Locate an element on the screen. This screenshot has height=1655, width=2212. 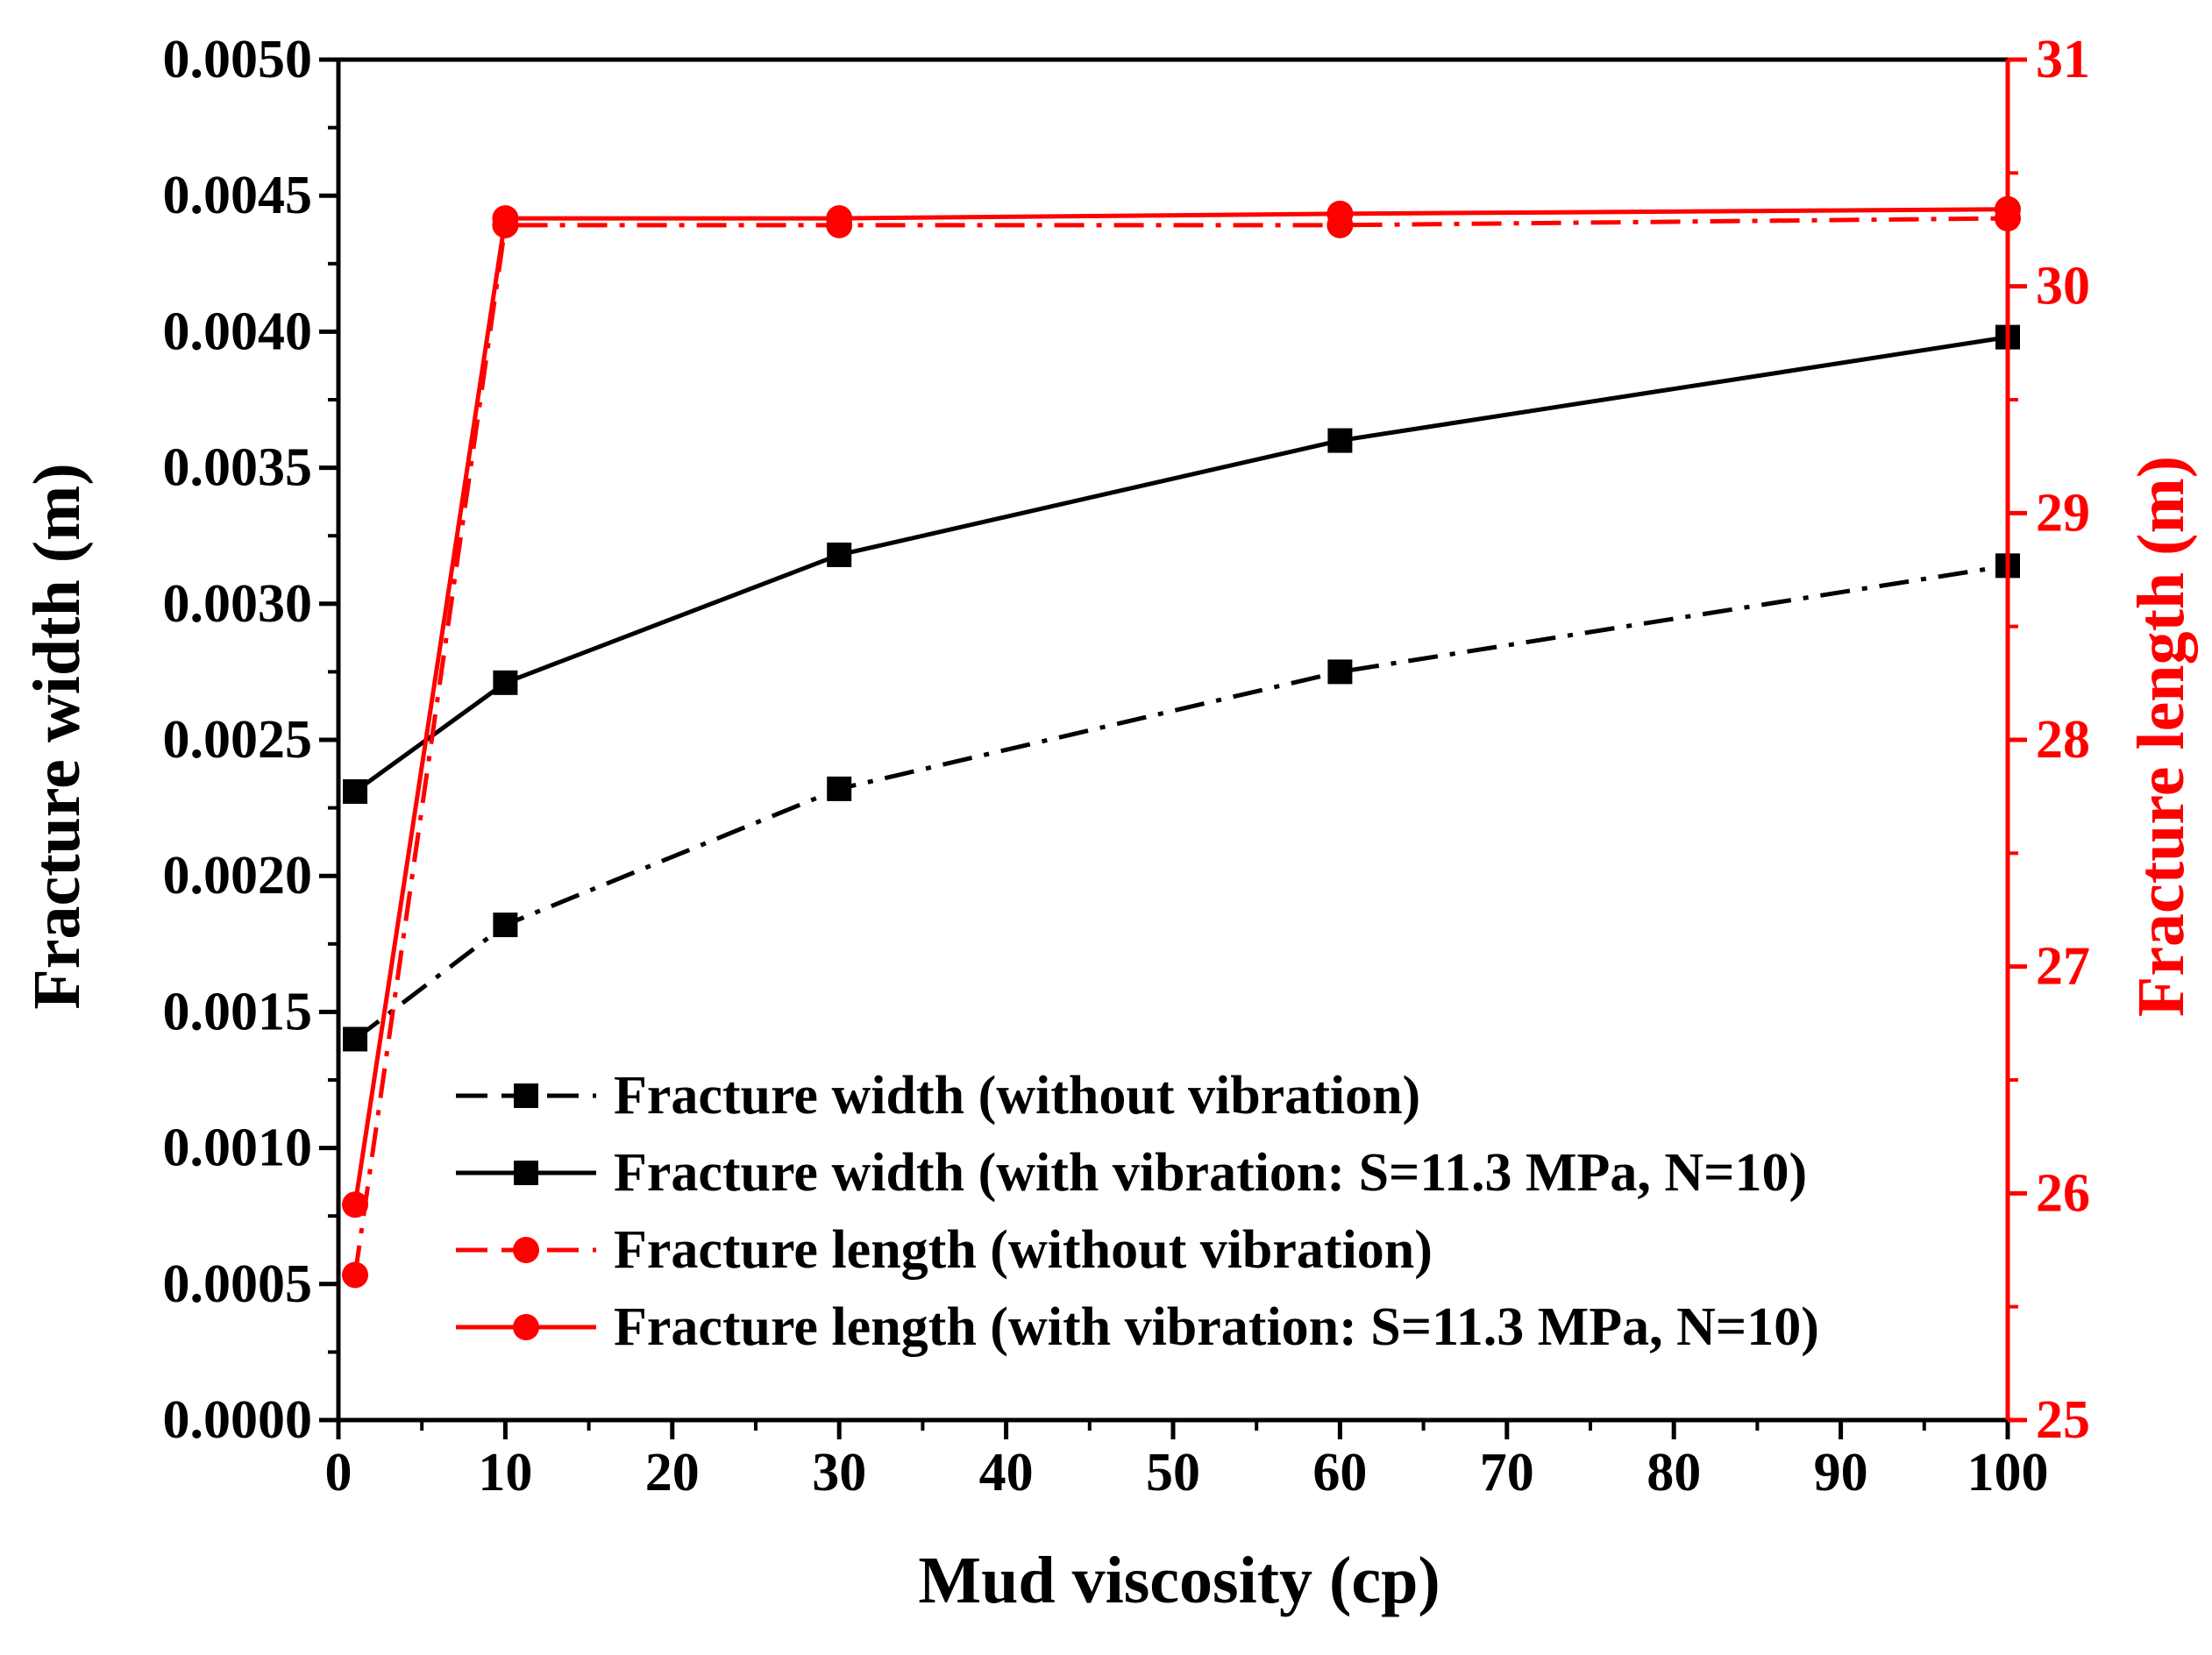
x-tick-label: 10 is located at coordinates (505, 1472).